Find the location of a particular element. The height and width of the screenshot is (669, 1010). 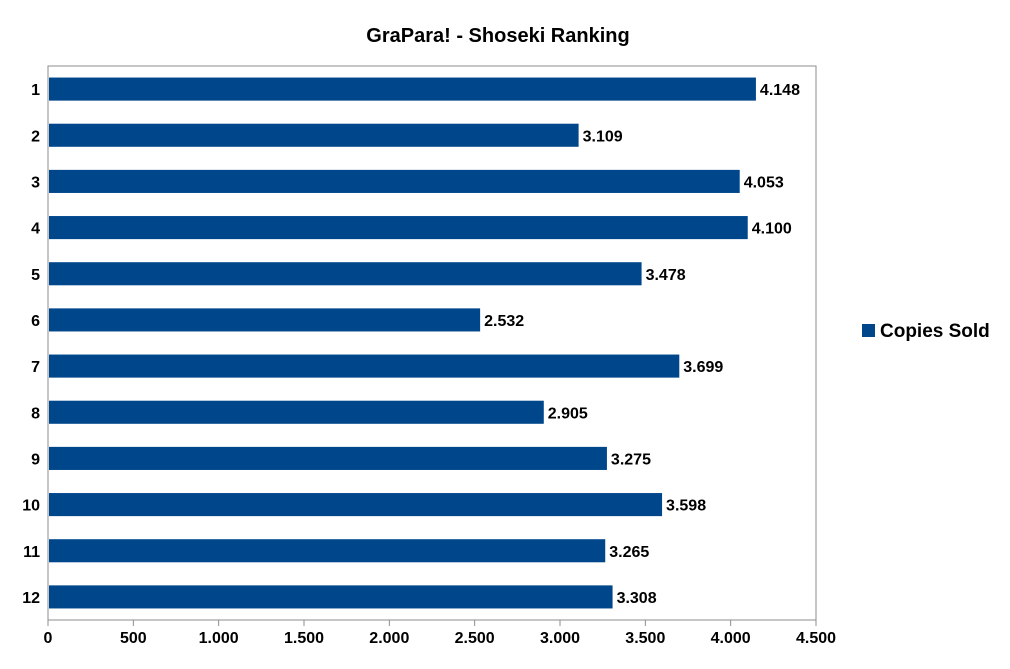

y-tick-label: 5 is located at coordinates (35, 275).